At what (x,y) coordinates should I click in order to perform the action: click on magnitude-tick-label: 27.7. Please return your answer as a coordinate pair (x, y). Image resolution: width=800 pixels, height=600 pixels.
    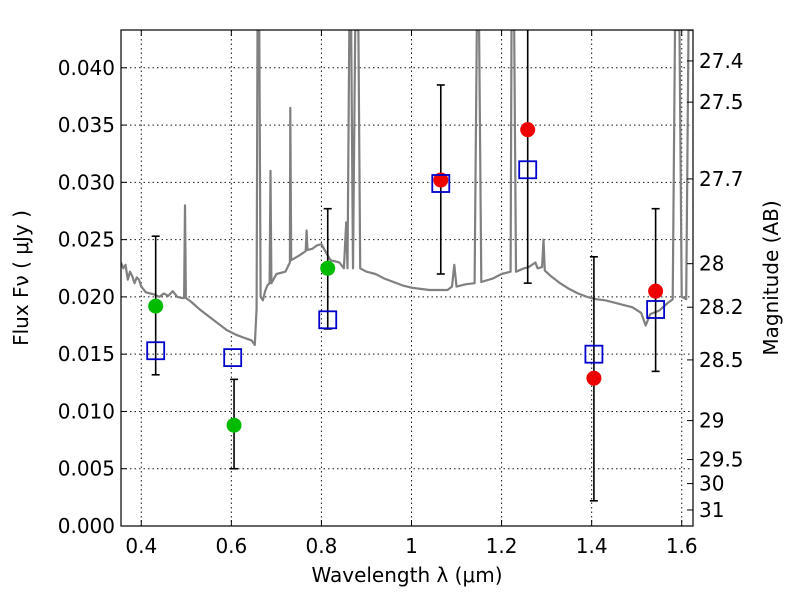
    Looking at the image, I should click on (721, 179).